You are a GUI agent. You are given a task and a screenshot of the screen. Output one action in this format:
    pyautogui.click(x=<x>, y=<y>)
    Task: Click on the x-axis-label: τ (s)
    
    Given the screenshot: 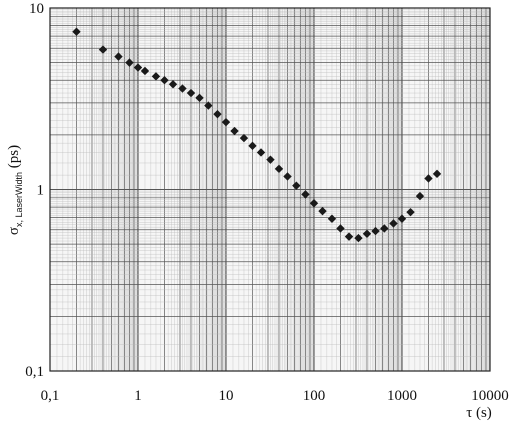 What is the action you would take?
    pyautogui.click(x=479, y=413)
    